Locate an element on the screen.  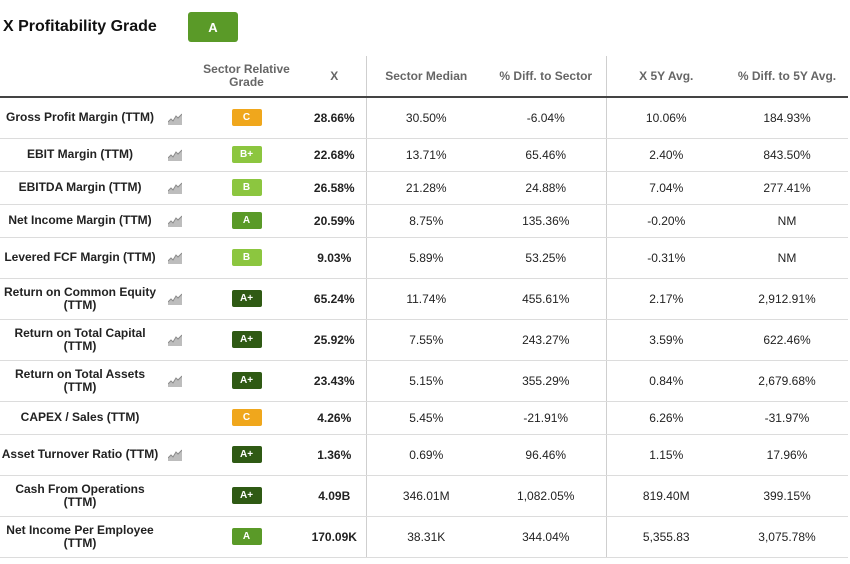
metric-label: Return on Common Equity (TTM) is located at coordinates (80, 299).